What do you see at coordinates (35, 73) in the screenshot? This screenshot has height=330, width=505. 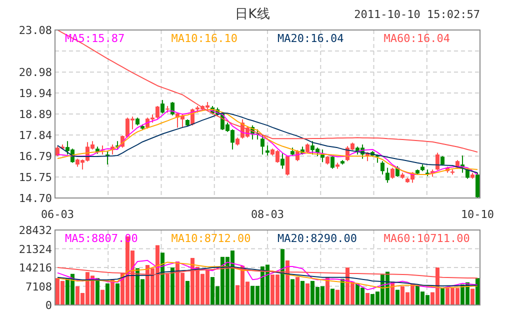 I see `y-tick-label: 20.98` at bounding box center [35, 73].